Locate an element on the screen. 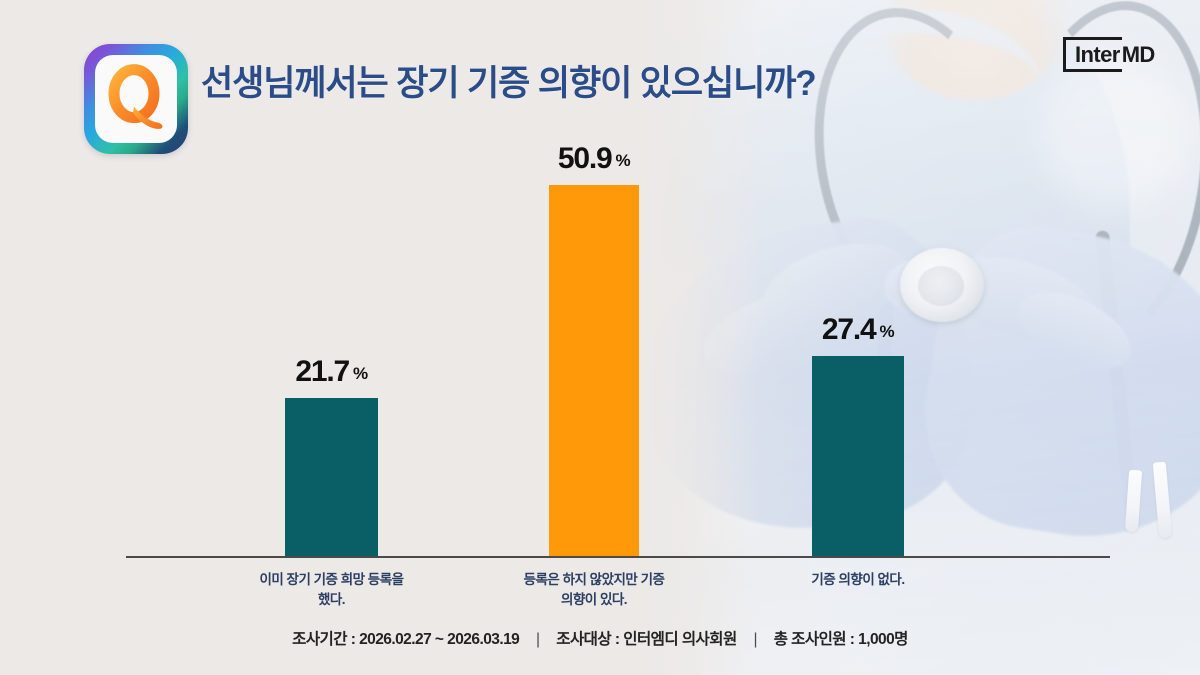 This screenshot has height=675, width=1200. survey-target: 조사대상 : 인터엠디 의사회원 is located at coordinates (646, 639).